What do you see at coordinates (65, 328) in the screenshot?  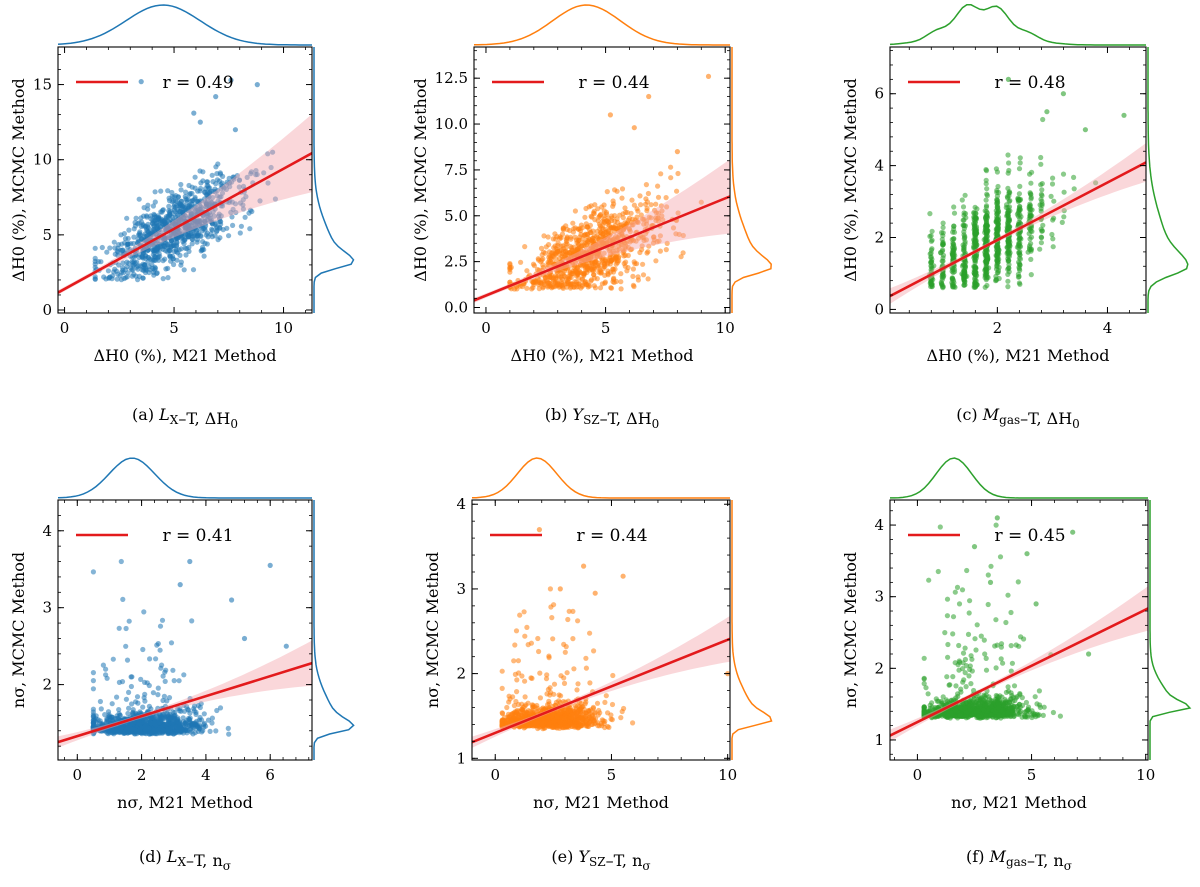 I see `x-tick-label: 0` at bounding box center [65, 328].